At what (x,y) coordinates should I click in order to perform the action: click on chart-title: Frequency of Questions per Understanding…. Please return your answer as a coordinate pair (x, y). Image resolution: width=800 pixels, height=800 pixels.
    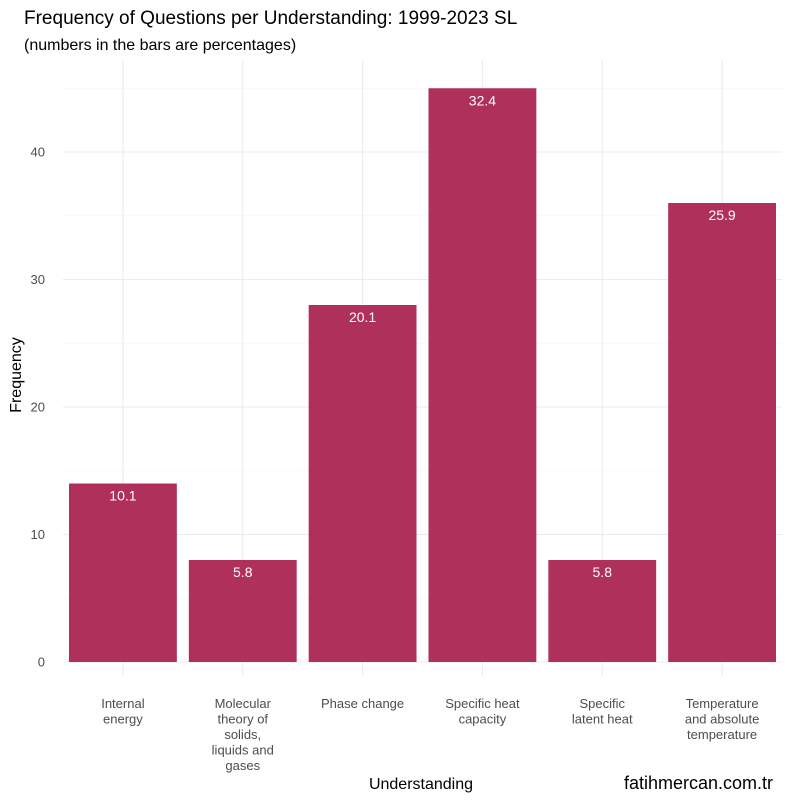
    Looking at the image, I should click on (270, 18).